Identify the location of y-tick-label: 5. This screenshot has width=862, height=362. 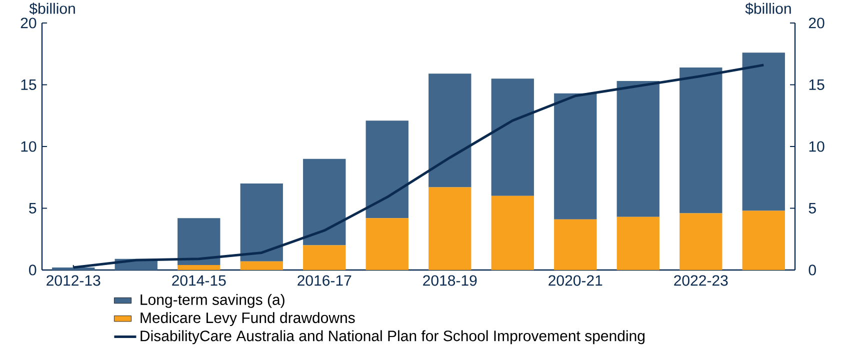
(32, 208).